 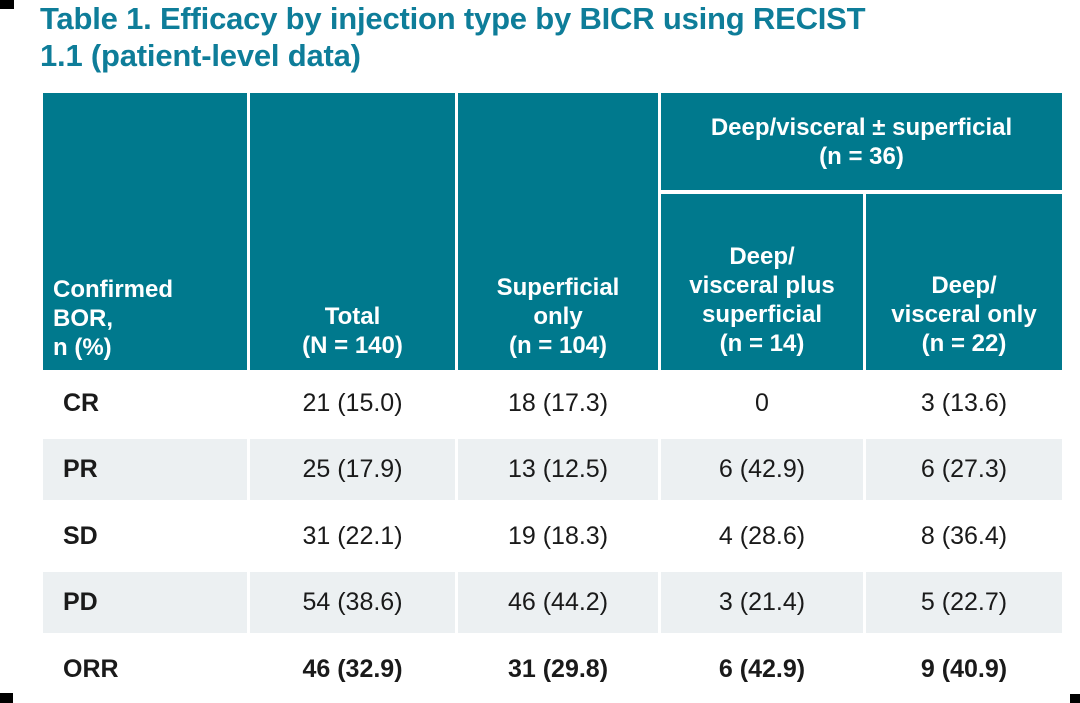 What do you see at coordinates (762, 282) in the screenshot?
I see `column-header-deep-visceral-plus-superficial: Deep/ visceral plus superficial (n = 14)` at bounding box center [762, 282].